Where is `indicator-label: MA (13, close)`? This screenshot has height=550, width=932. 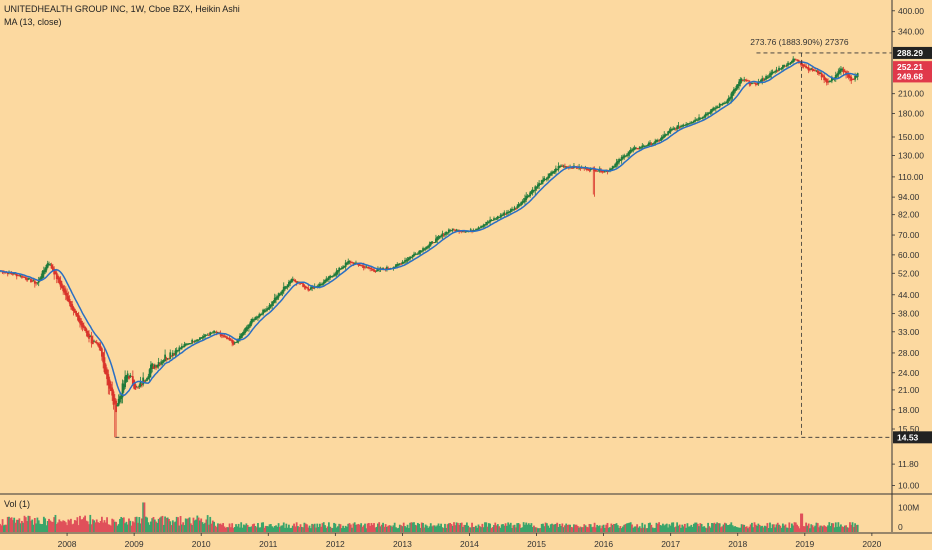
indicator-label: MA (13, close) is located at coordinates (33, 22).